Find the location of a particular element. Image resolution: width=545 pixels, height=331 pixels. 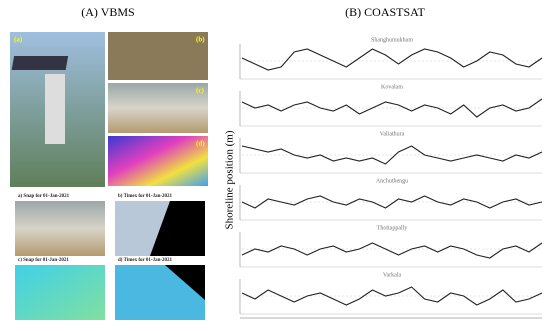

photo-label: (c) is located at coordinates (200, 91).